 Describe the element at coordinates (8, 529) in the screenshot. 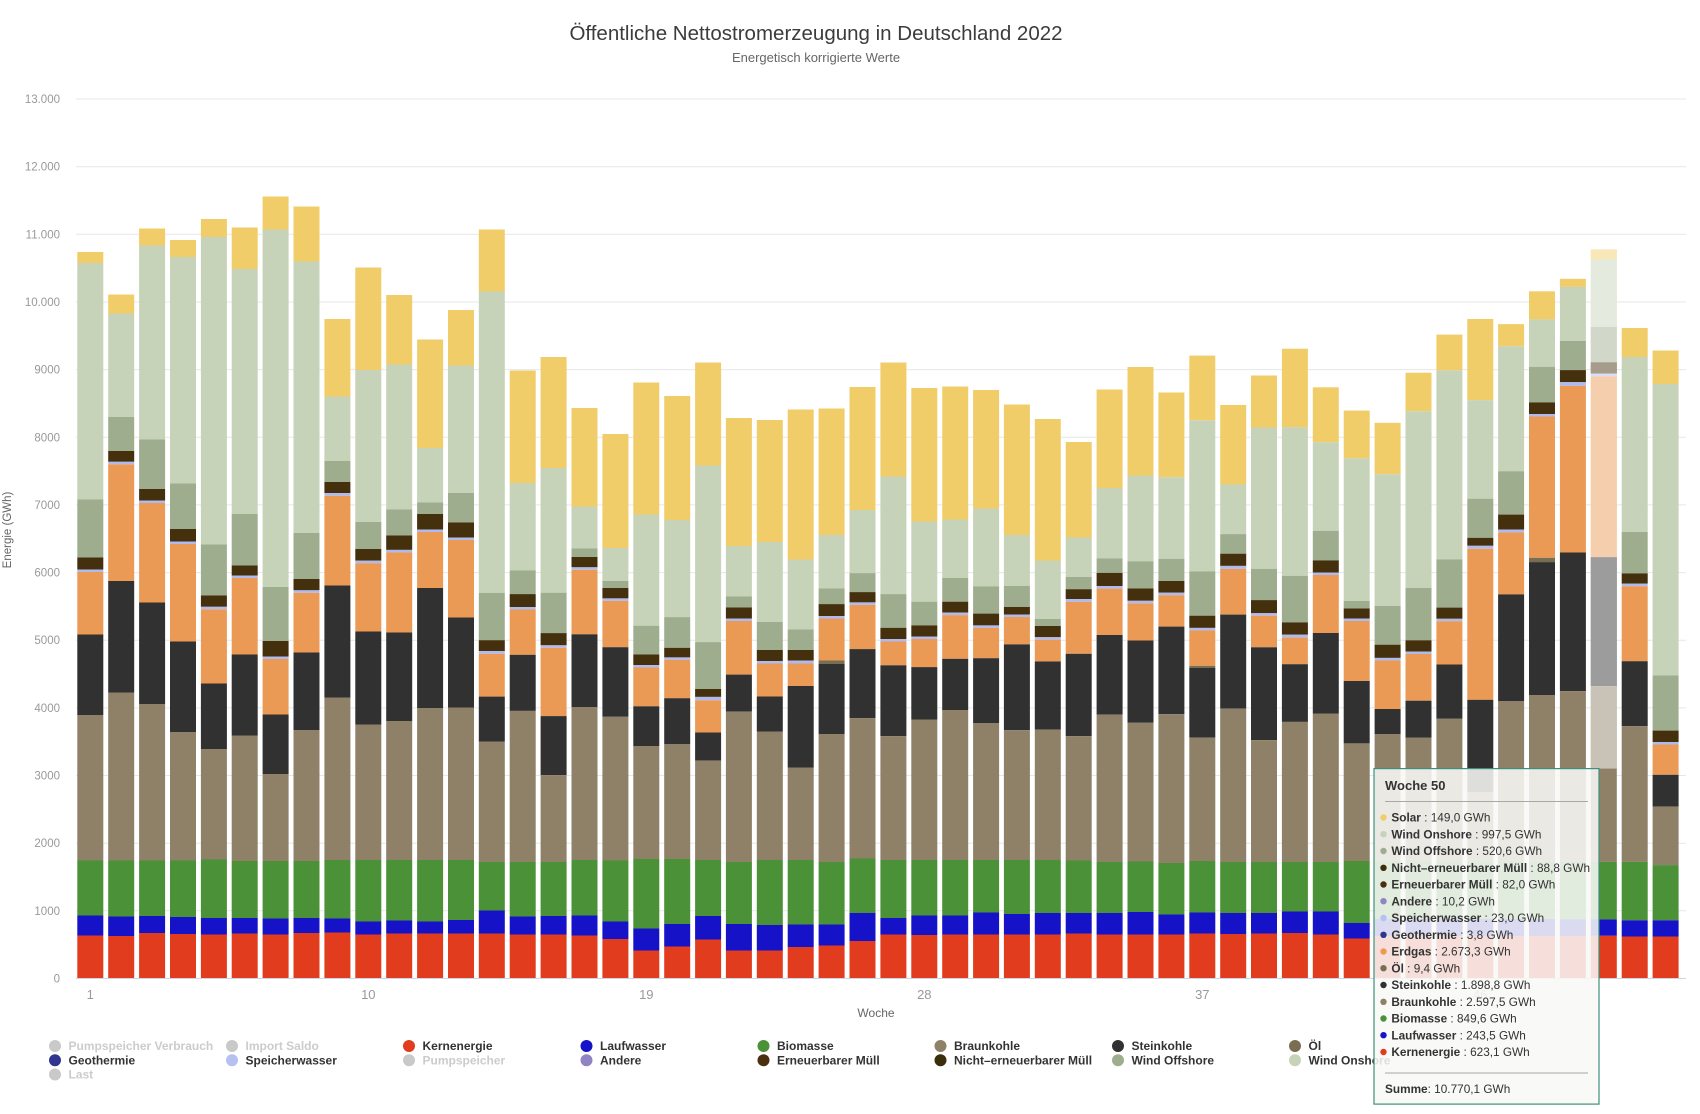

I see `svg-text: Energie (GWh)` at that location.